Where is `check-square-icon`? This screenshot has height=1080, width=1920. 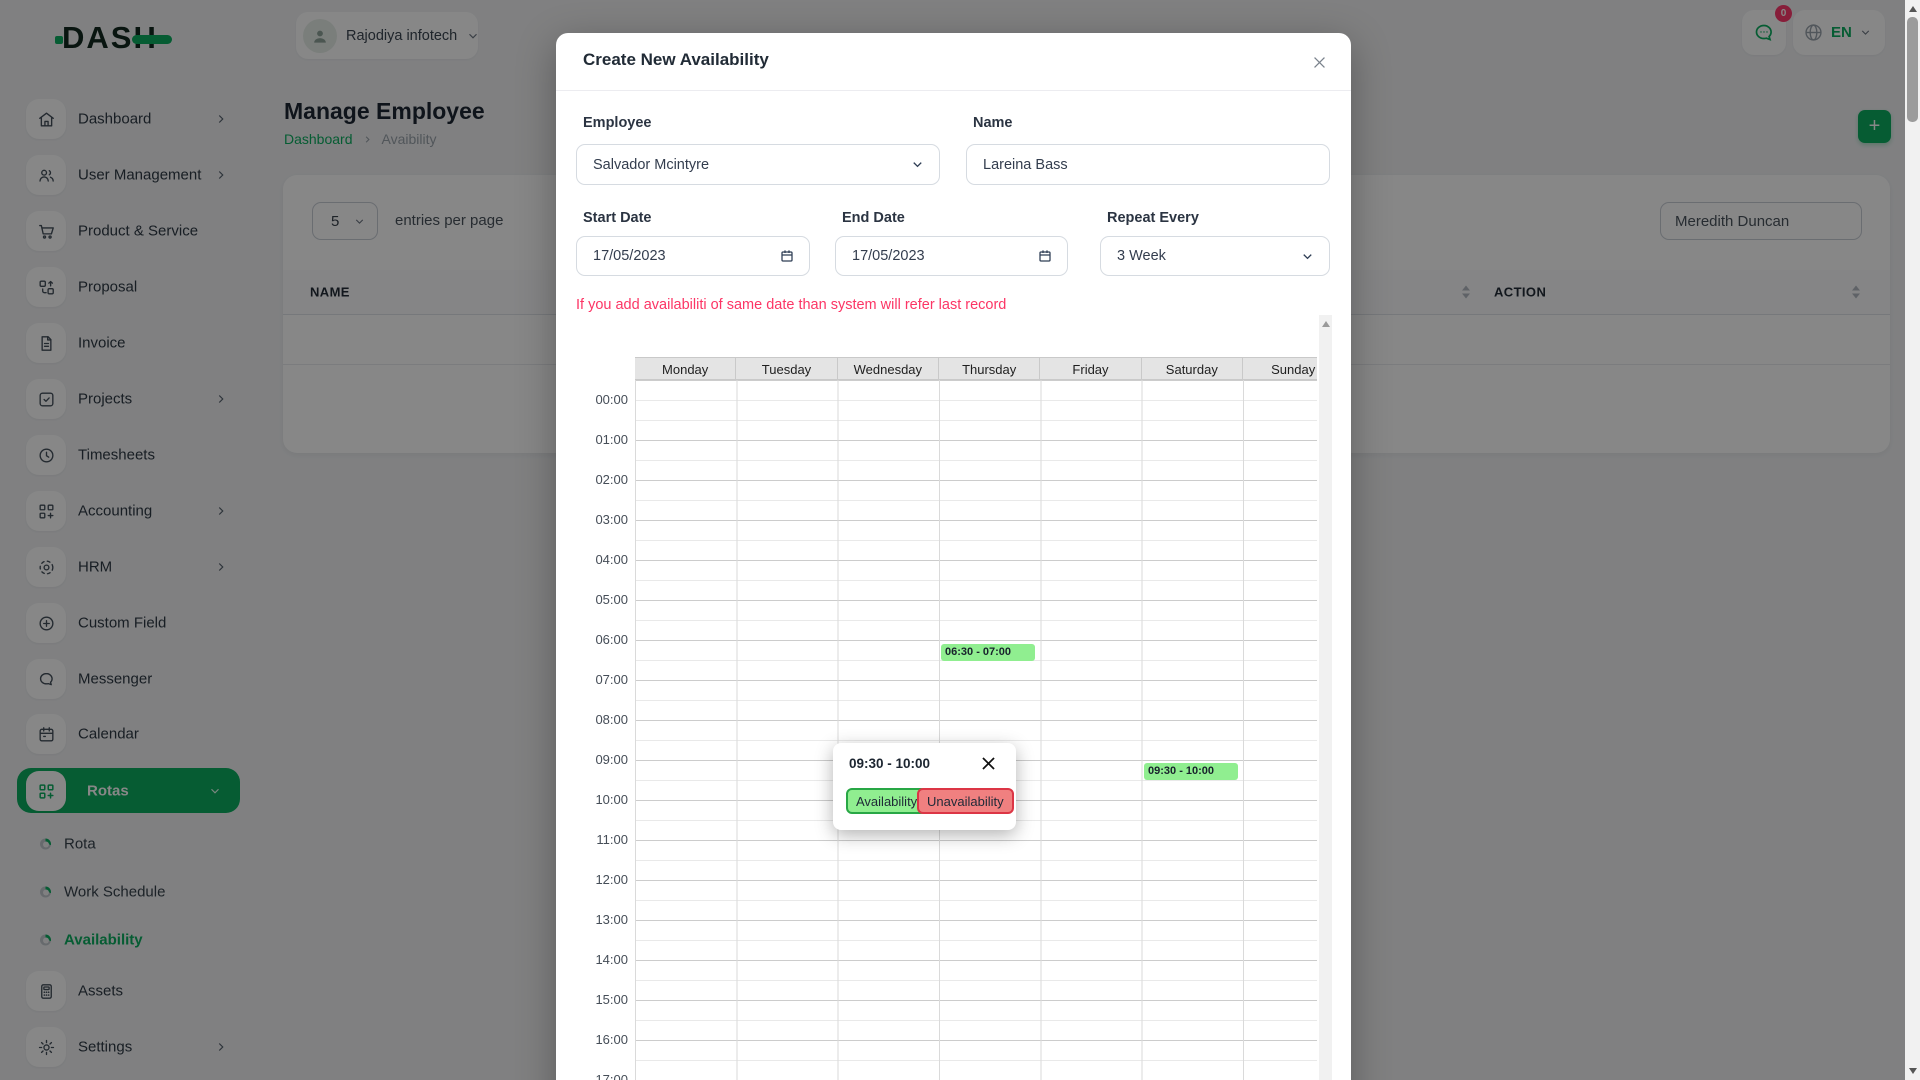
check-square-icon is located at coordinates (46, 399).